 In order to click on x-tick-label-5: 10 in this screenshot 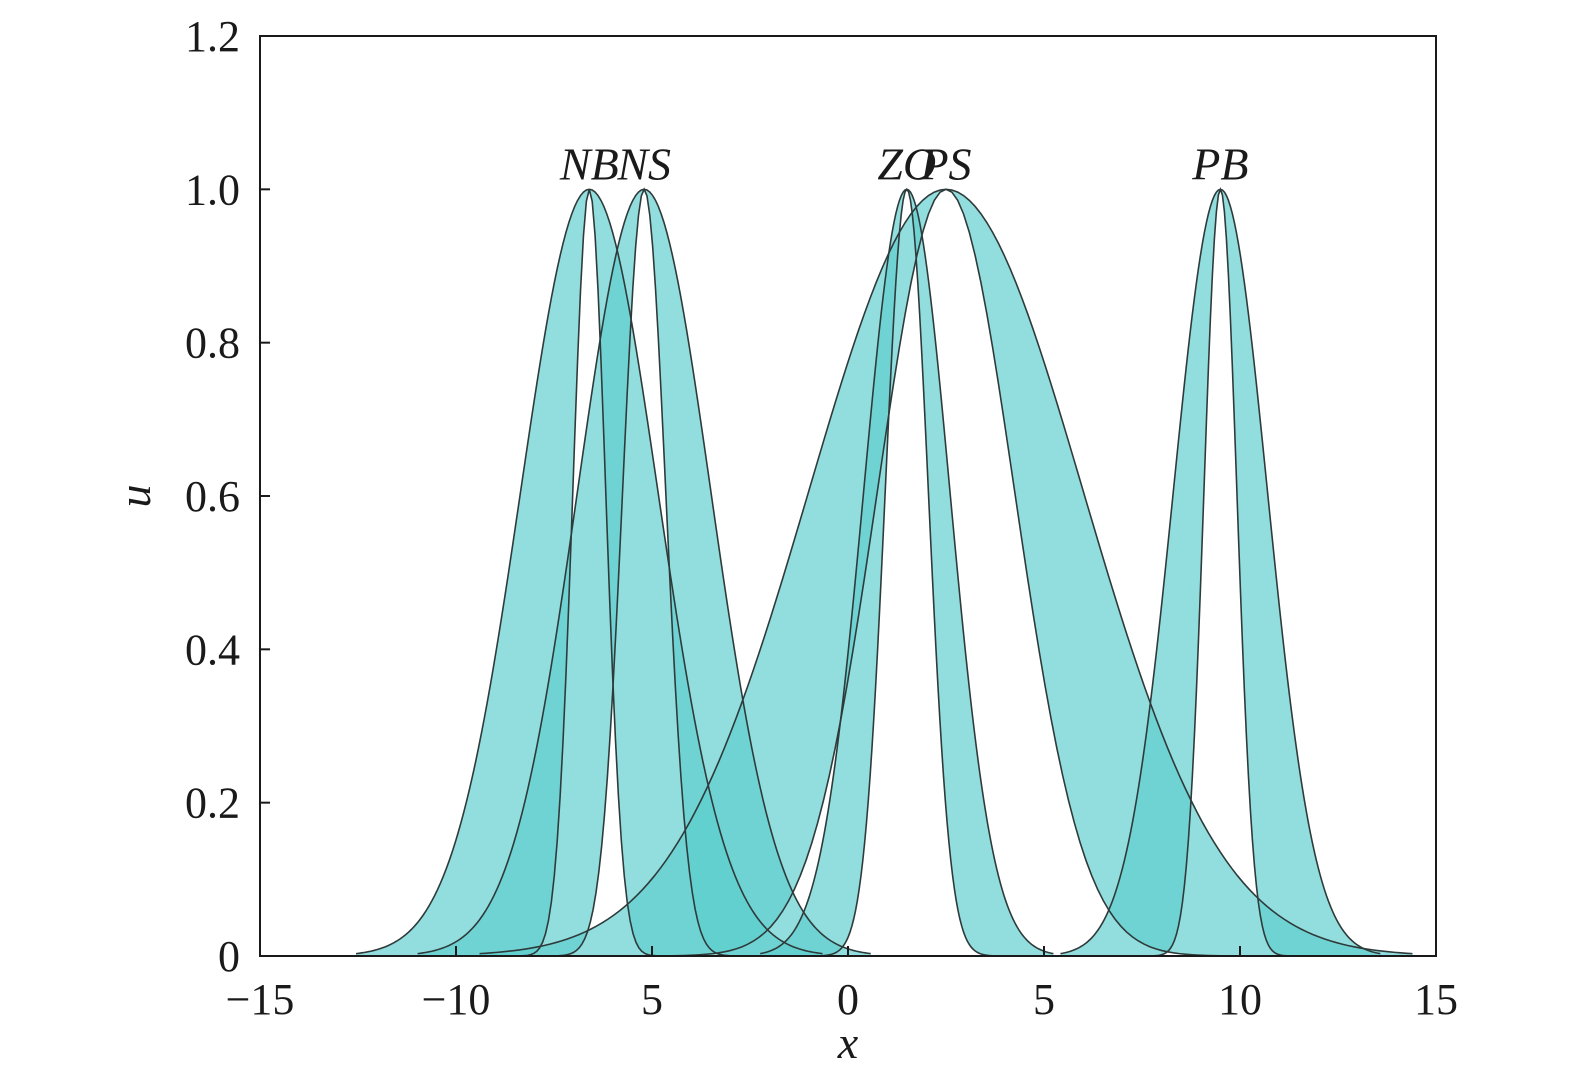, I will do `click(1240, 999)`.